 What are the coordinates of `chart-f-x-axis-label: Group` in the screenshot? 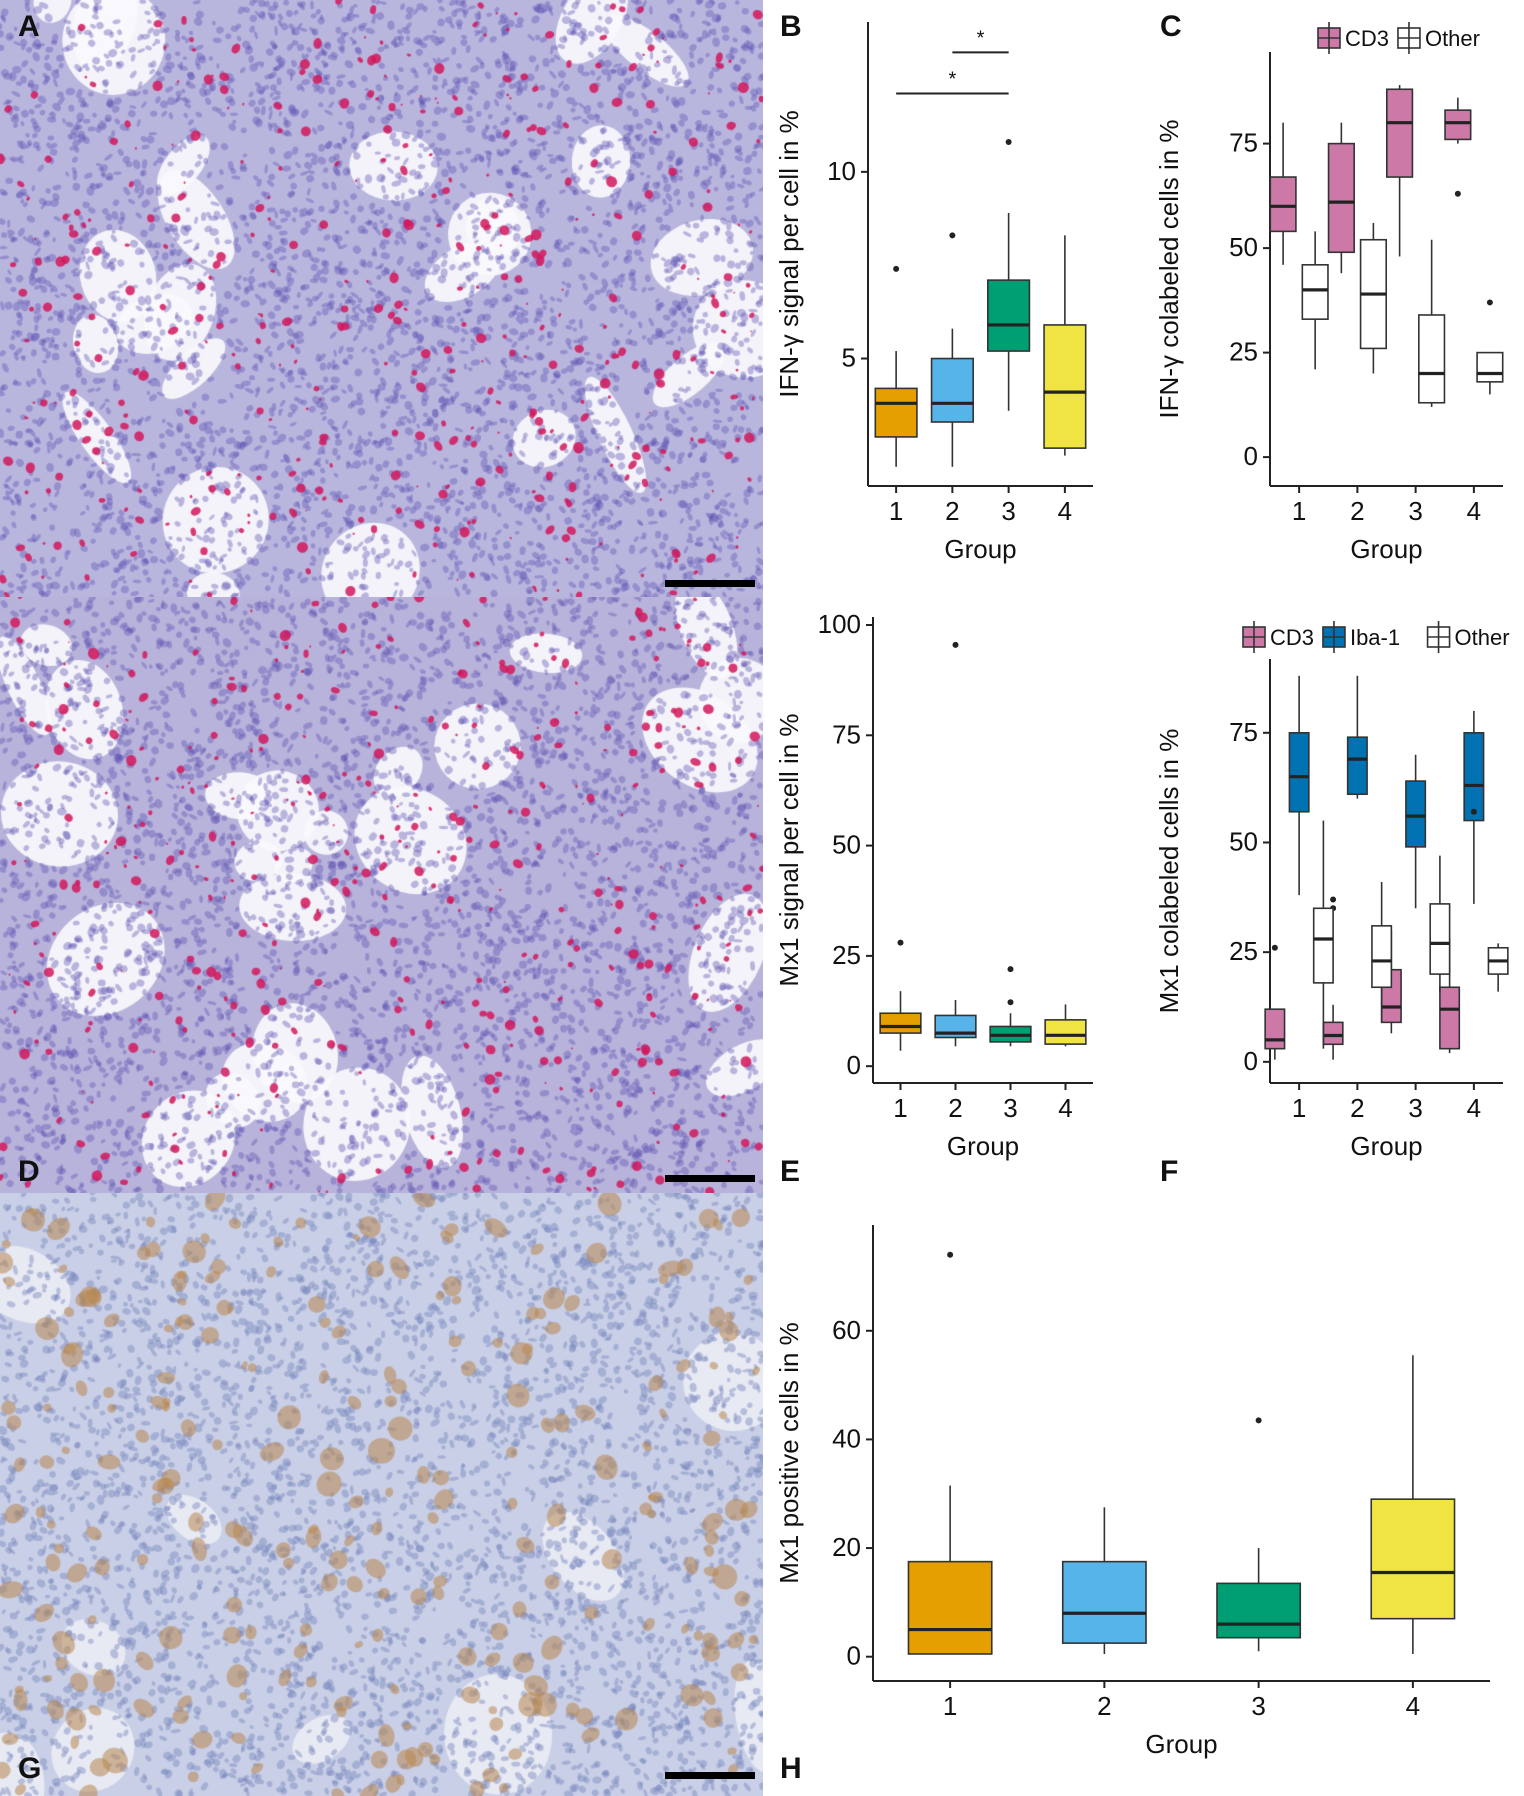 It's located at (1386, 1146).